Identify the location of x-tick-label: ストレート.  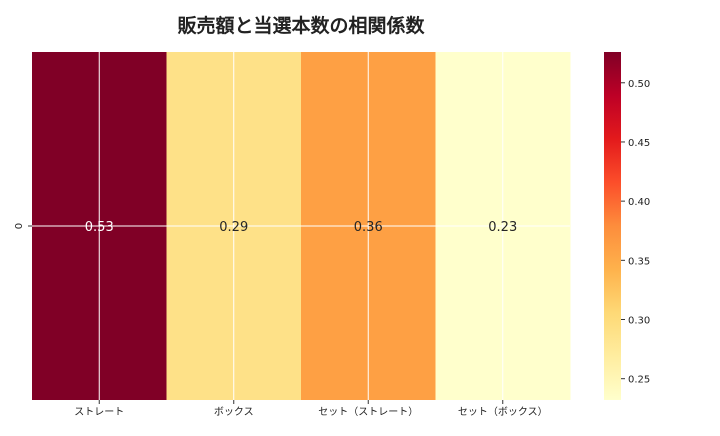
(99, 412).